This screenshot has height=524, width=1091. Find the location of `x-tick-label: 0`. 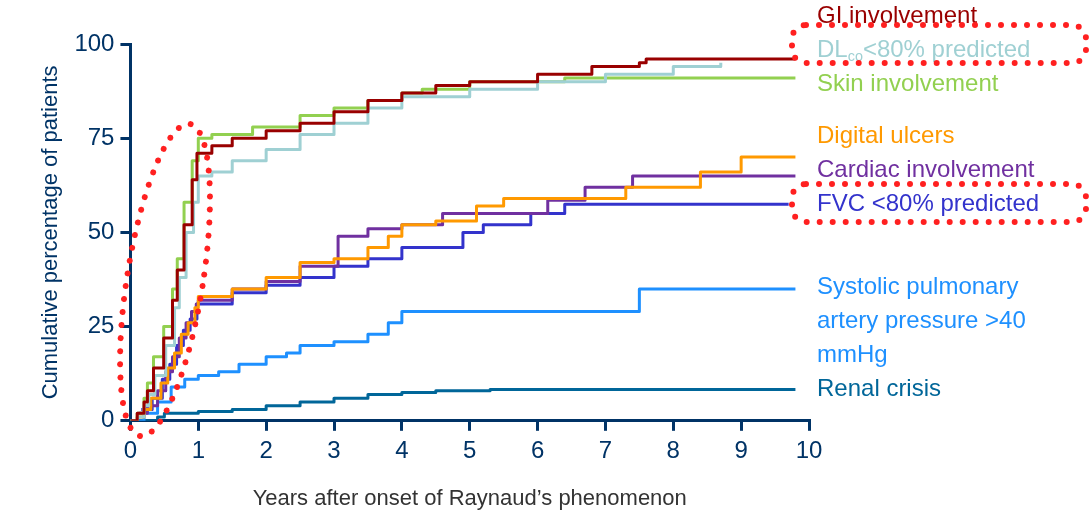

x-tick-label: 0 is located at coordinates (130, 449).